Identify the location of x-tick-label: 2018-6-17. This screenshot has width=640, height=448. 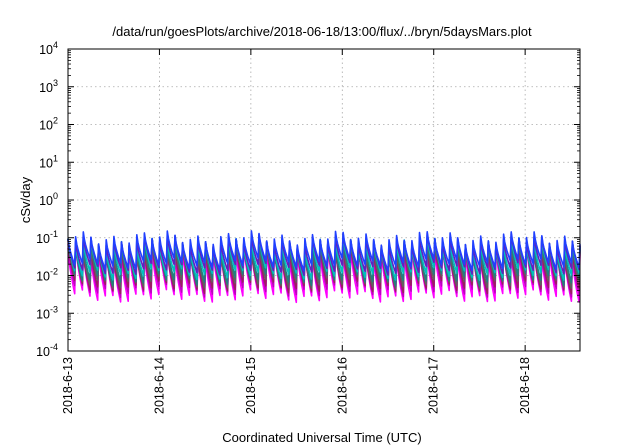
(434, 385).